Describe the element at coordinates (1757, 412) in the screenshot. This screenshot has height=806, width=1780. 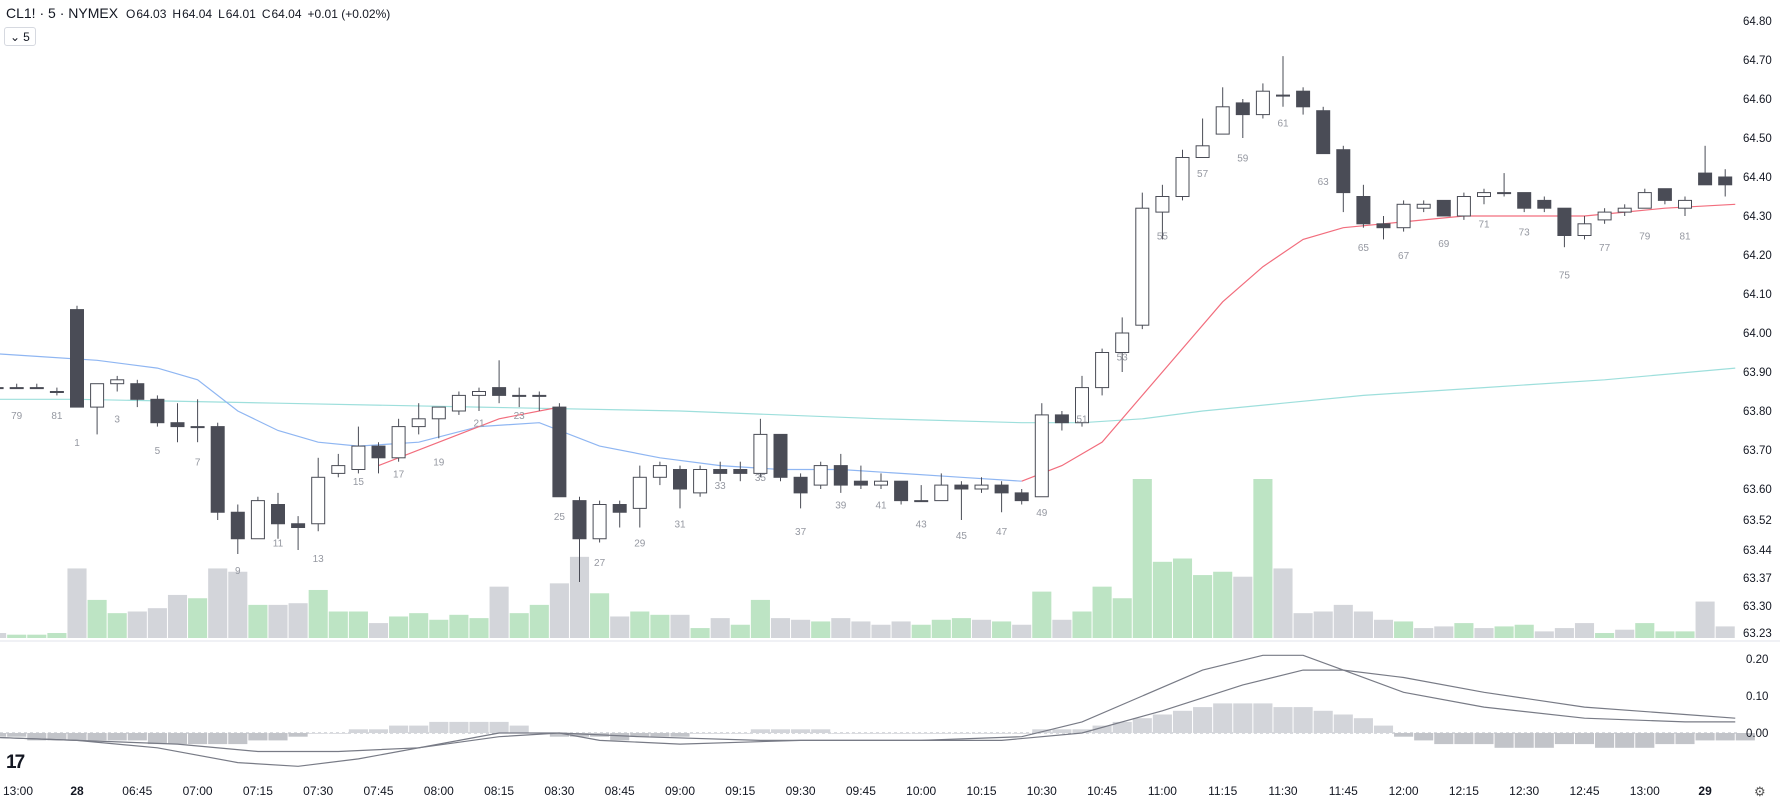
I see `price-tick-label: 63.80` at that location.